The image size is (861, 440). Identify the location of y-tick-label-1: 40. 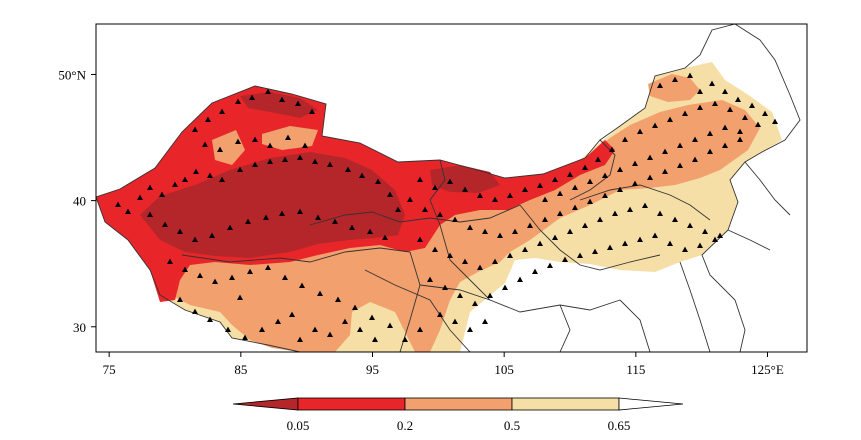
(79, 201).